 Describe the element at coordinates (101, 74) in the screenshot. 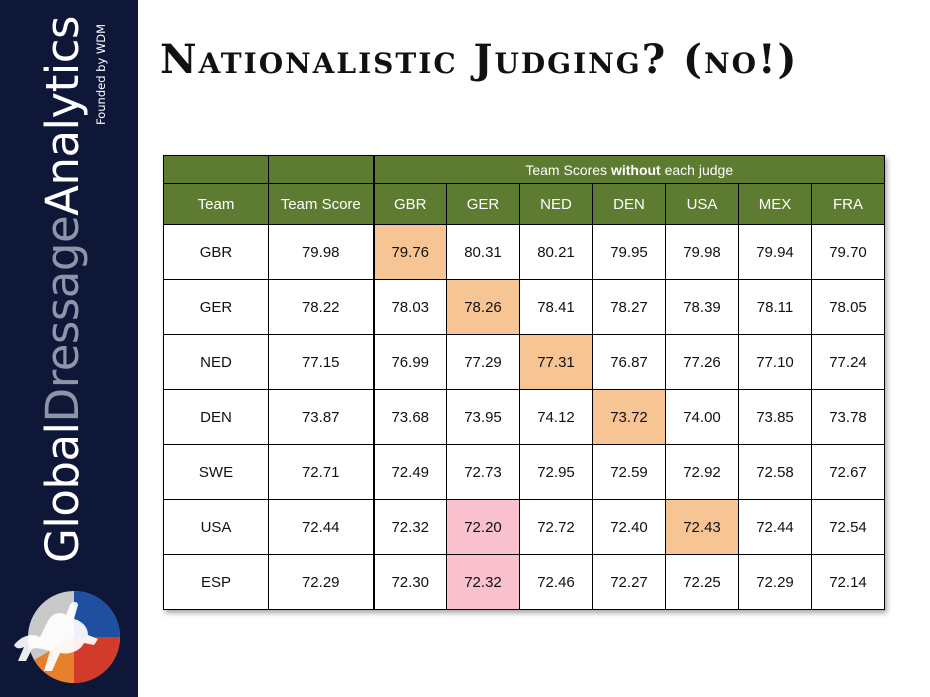

I see `founded-by-text: Founded by WDM` at that location.